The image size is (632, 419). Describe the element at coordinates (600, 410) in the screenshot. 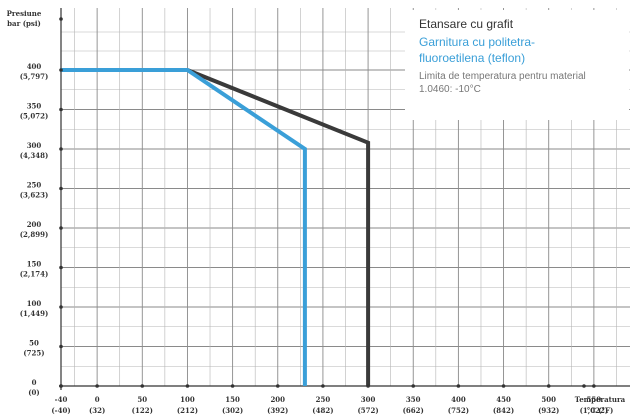

I see `x-axis-title-line2: °C (°F)` at that location.